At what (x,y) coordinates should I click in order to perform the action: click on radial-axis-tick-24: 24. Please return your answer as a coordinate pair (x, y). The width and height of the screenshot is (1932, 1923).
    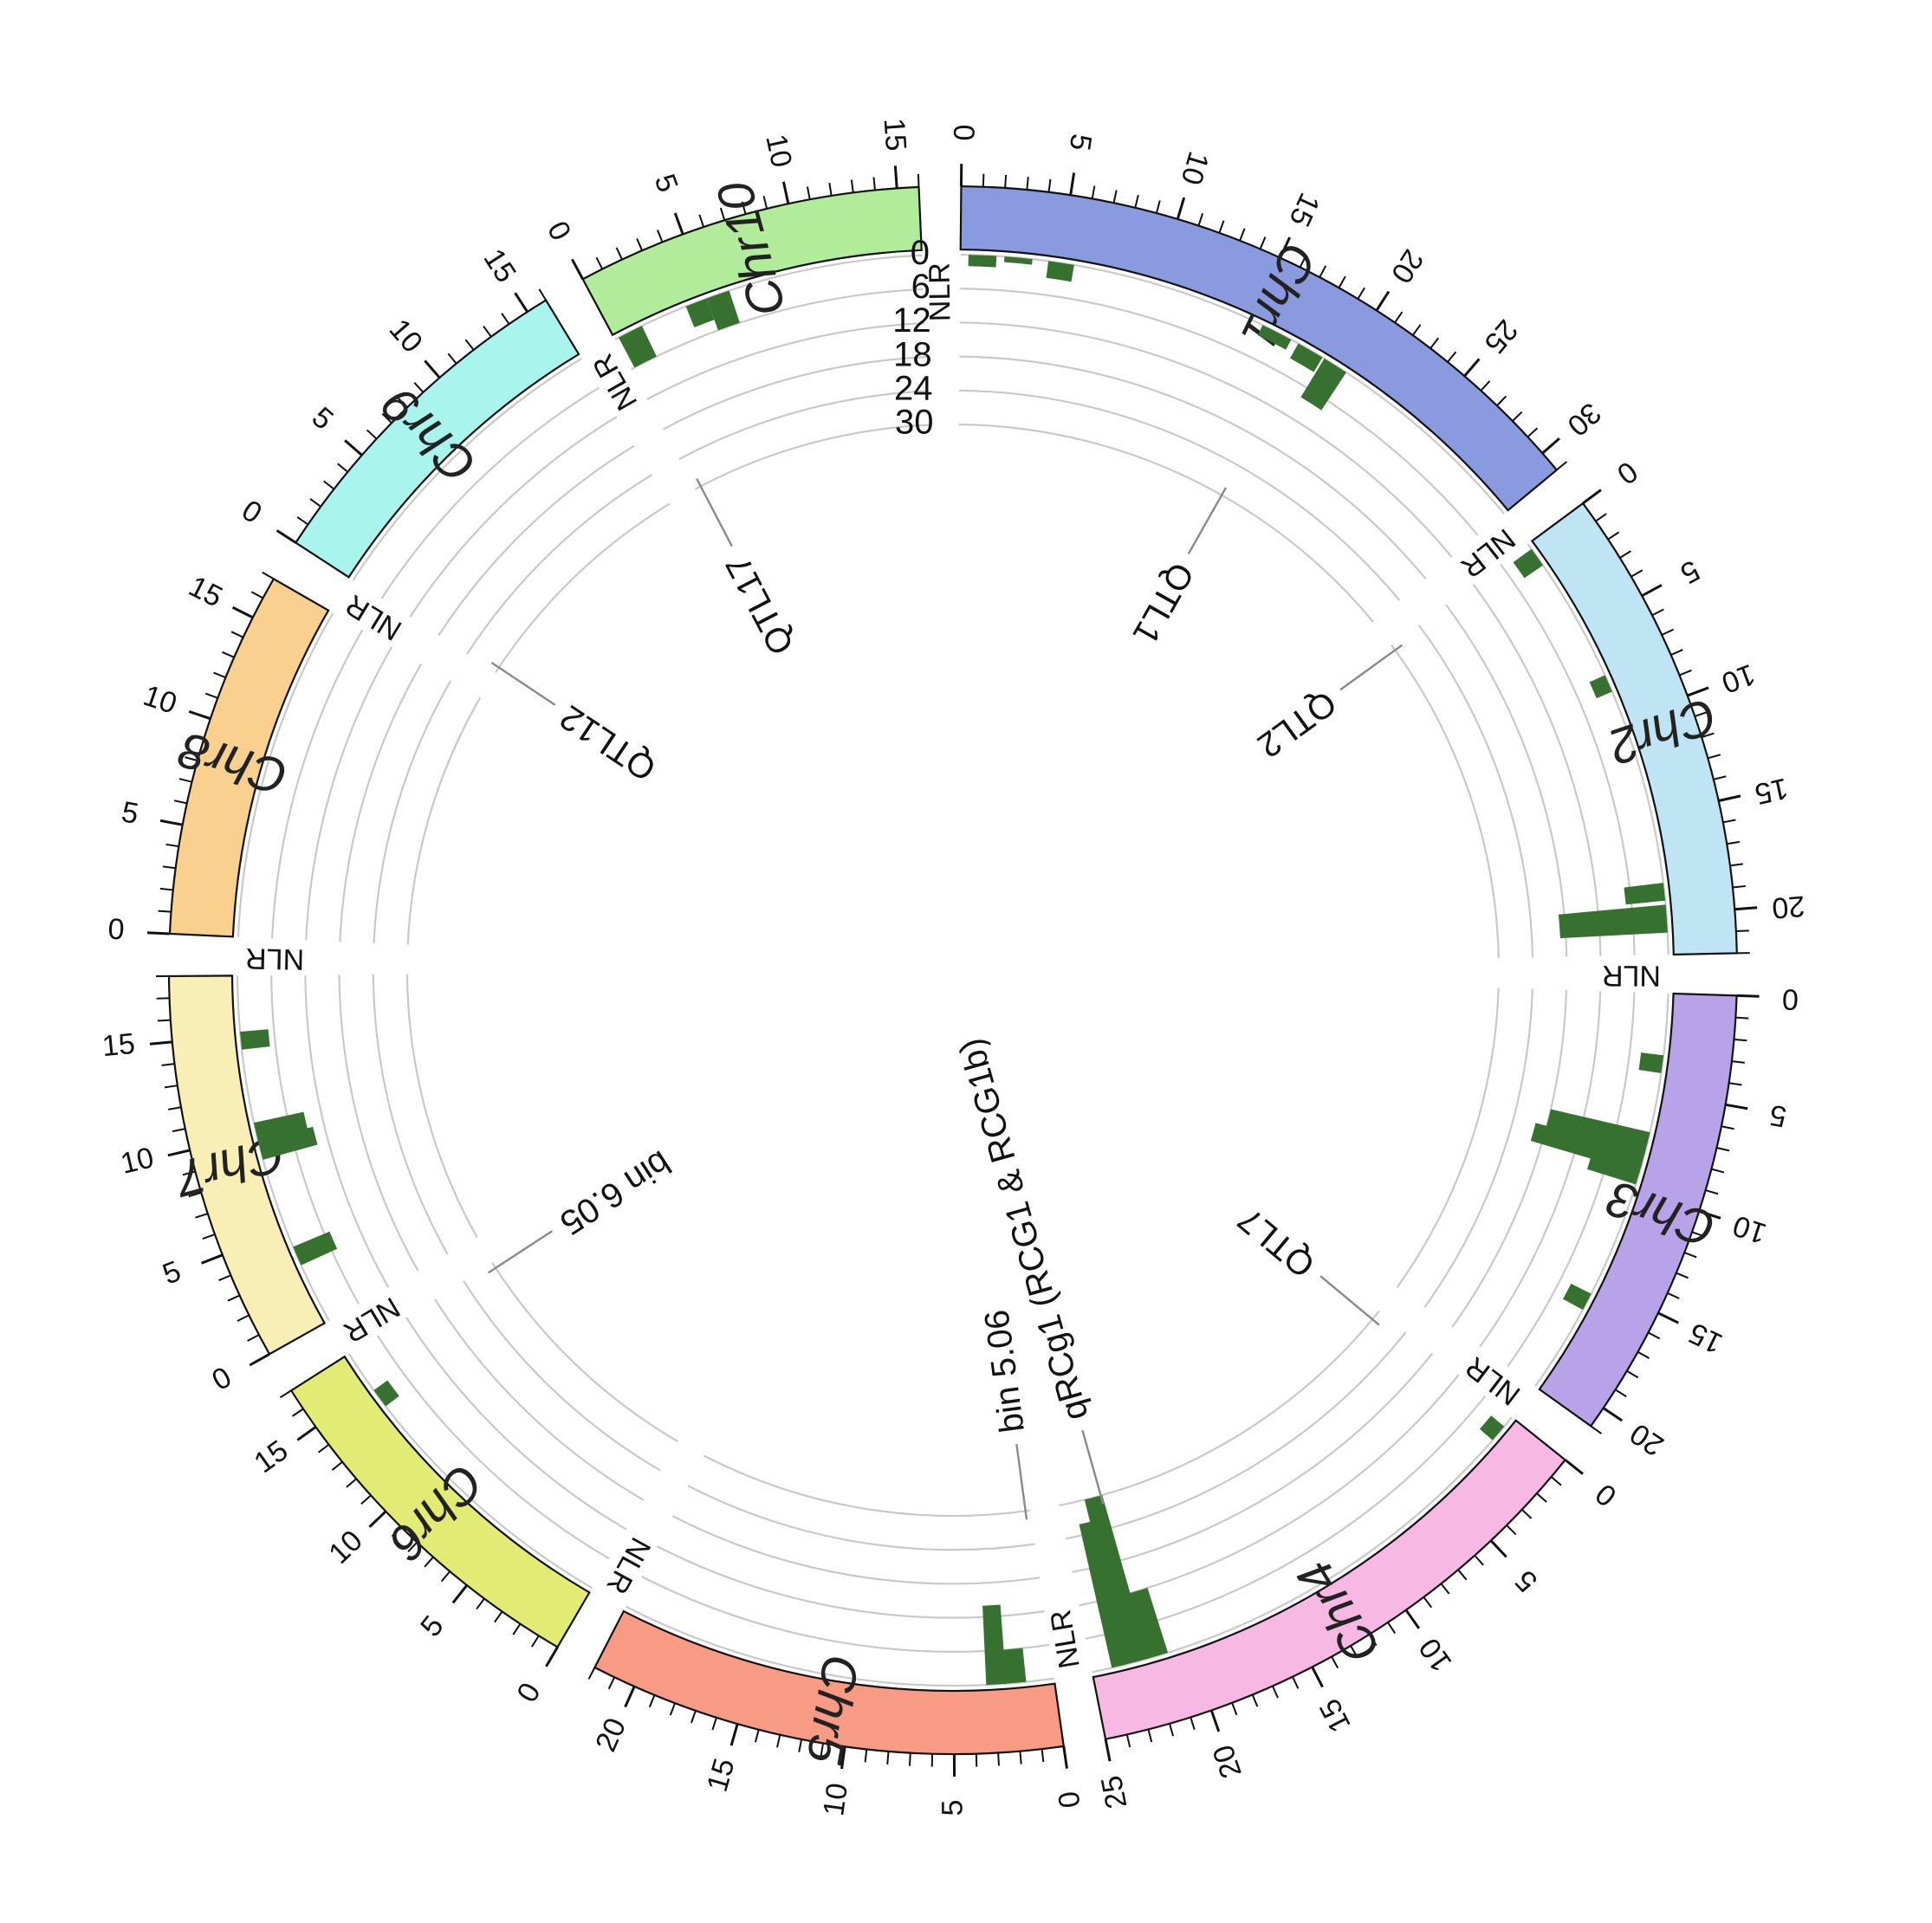
    Looking at the image, I should click on (913, 389).